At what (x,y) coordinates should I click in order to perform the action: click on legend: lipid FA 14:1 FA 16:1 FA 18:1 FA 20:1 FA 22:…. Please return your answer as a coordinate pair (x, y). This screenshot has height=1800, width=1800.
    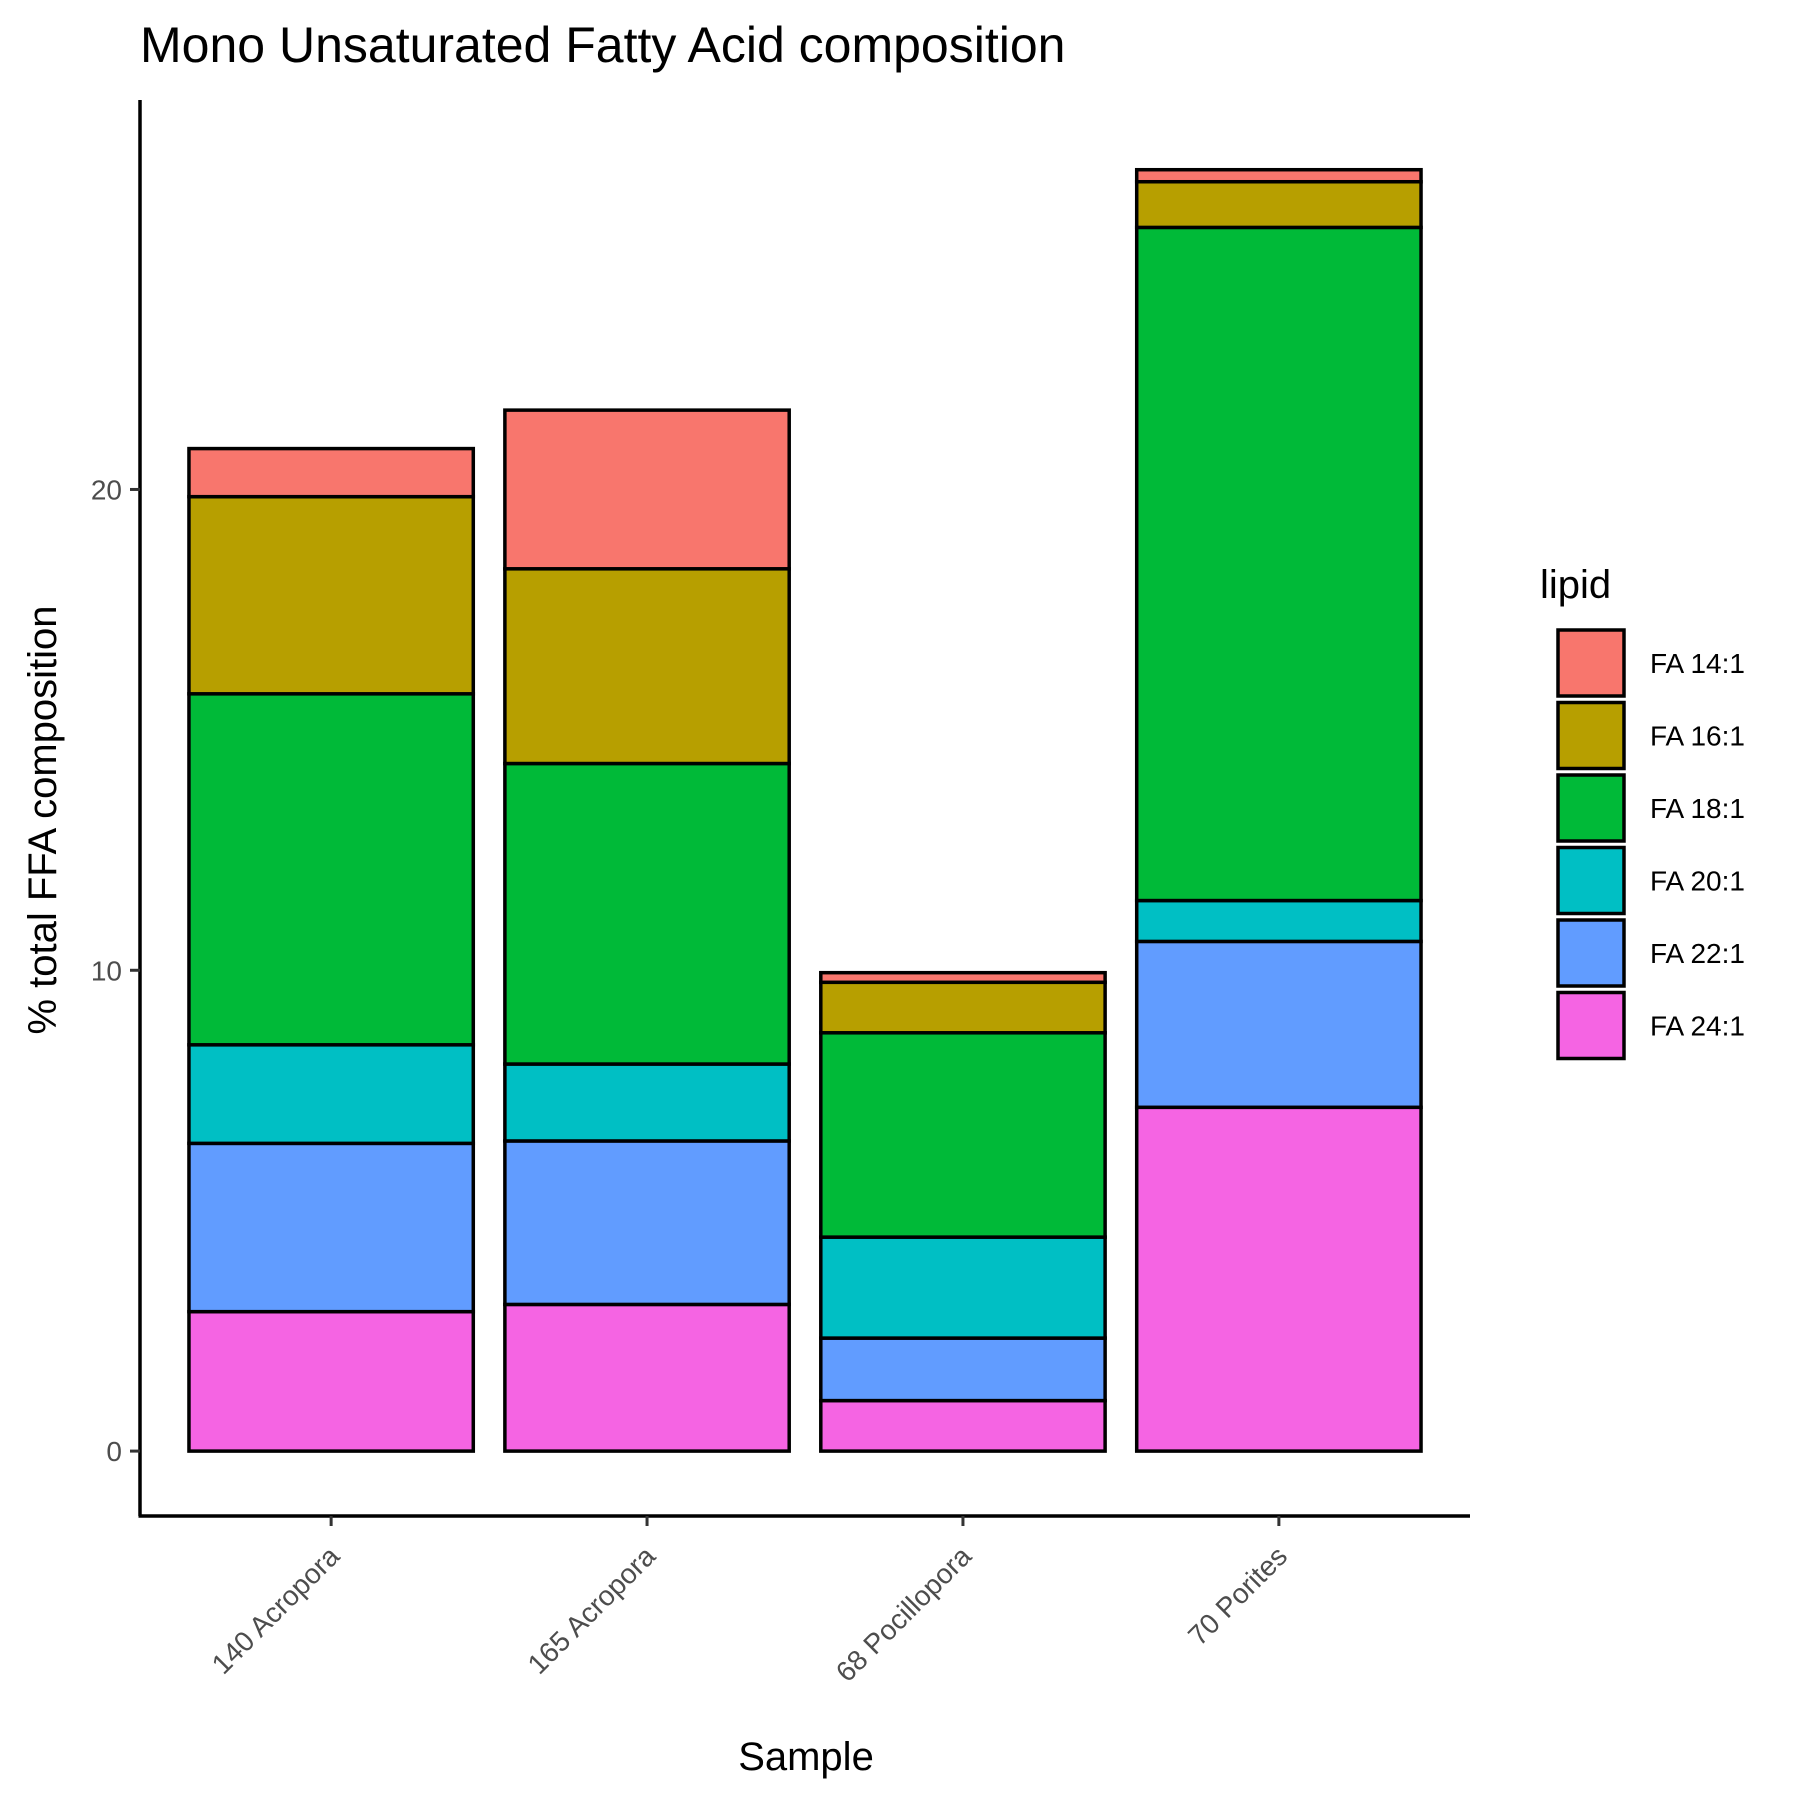
    Looking at the image, I should click on (1642, 812).